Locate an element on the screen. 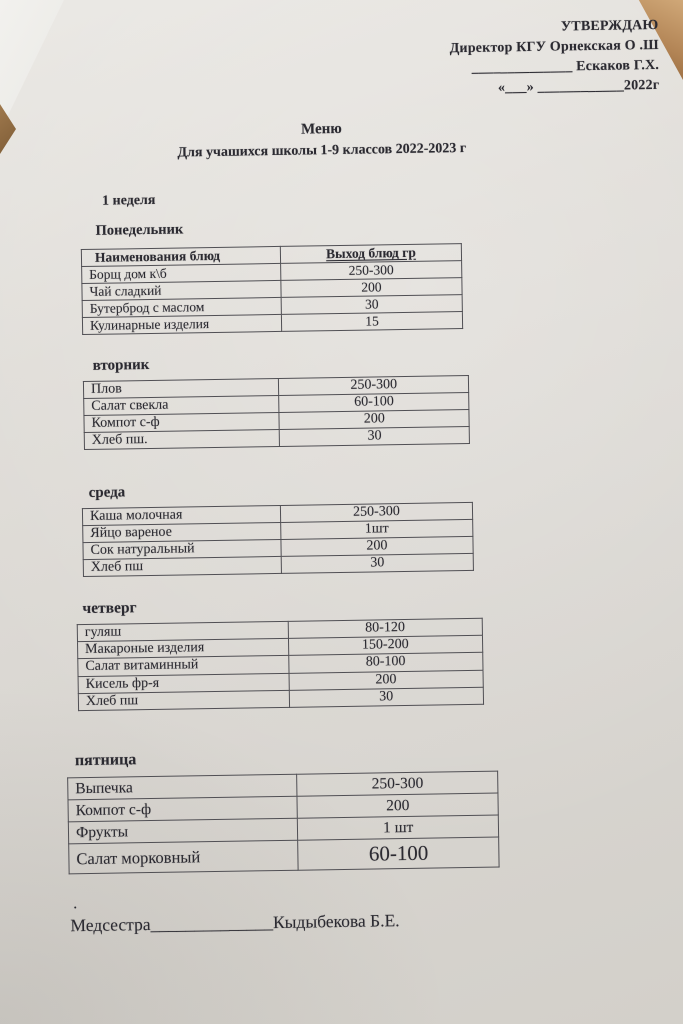 The width and height of the screenshot is (683, 1024). table-row: Салат морковный 60-100 is located at coordinates (284, 855).